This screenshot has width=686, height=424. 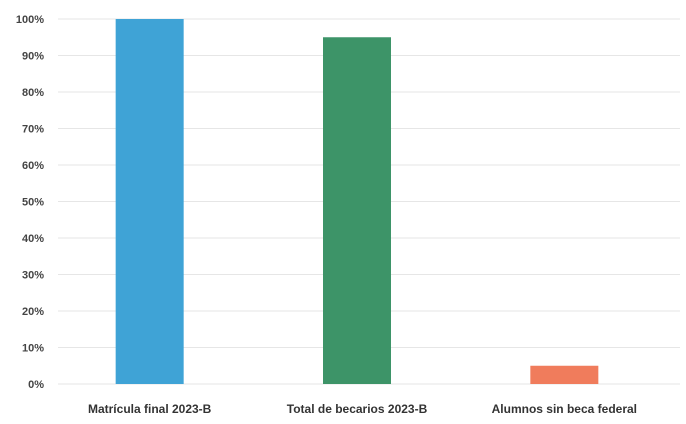 What do you see at coordinates (33, 349) in the screenshot?
I see `y-tick-label: 10%` at bounding box center [33, 349].